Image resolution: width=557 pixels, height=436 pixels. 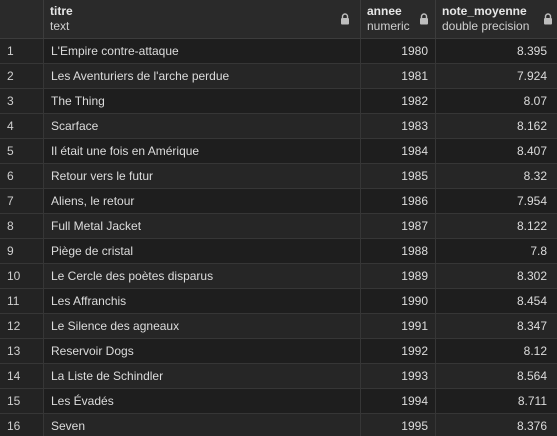 What do you see at coordinates (22, 101) in the screenshot?
I see `row-number: 3` at bounding box center [22, 101].